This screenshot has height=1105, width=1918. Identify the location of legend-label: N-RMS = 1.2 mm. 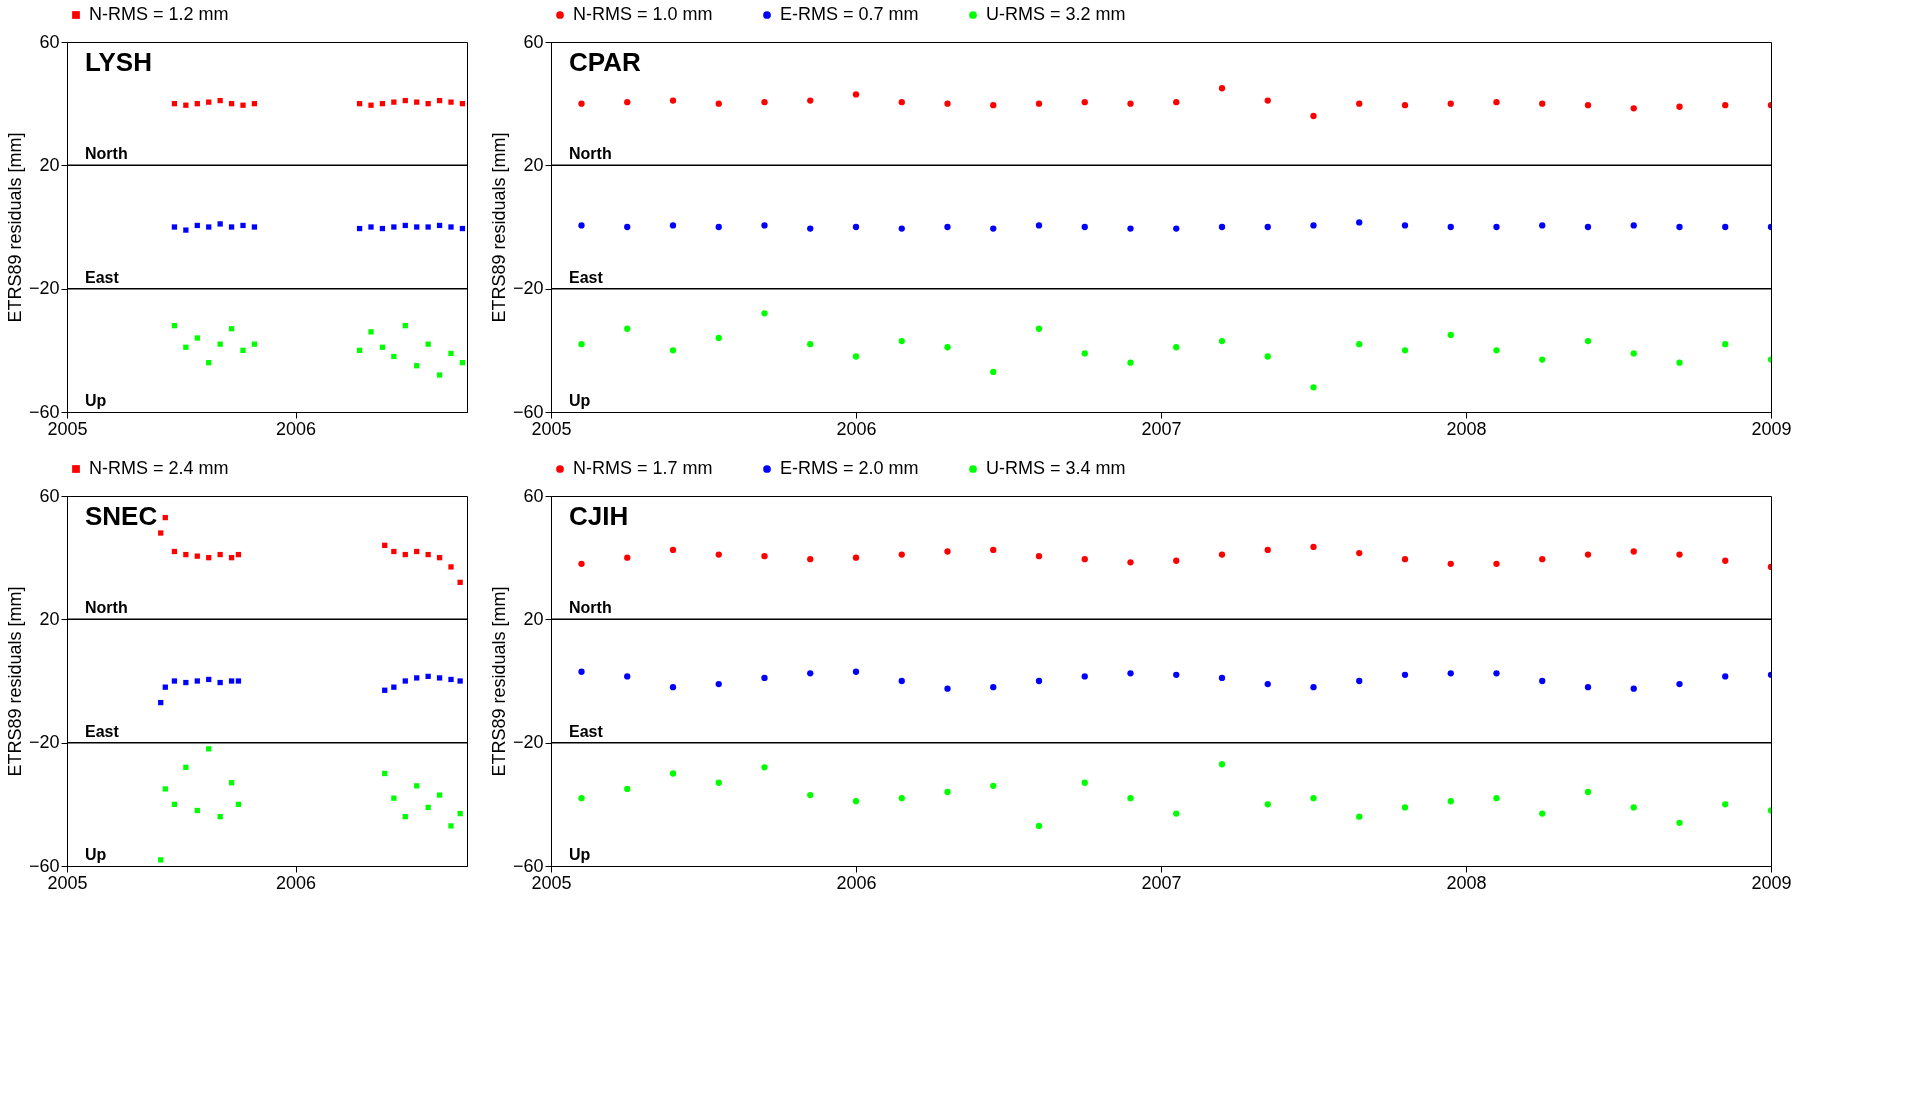
(159, 14).